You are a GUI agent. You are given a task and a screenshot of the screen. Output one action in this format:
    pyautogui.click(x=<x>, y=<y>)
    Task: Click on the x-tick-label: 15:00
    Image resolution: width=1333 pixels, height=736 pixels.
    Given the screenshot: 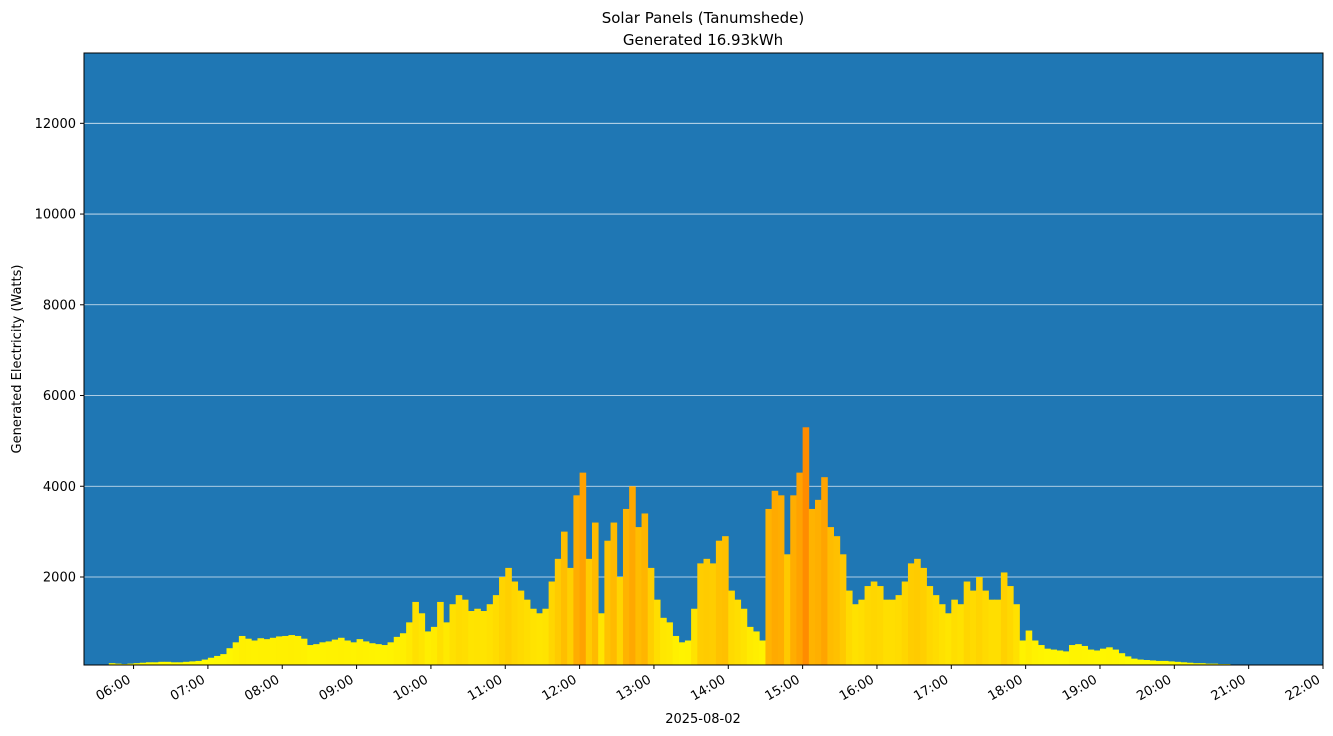 What is the action you would take?
    pyautogui.click(x=783, y=688)
    